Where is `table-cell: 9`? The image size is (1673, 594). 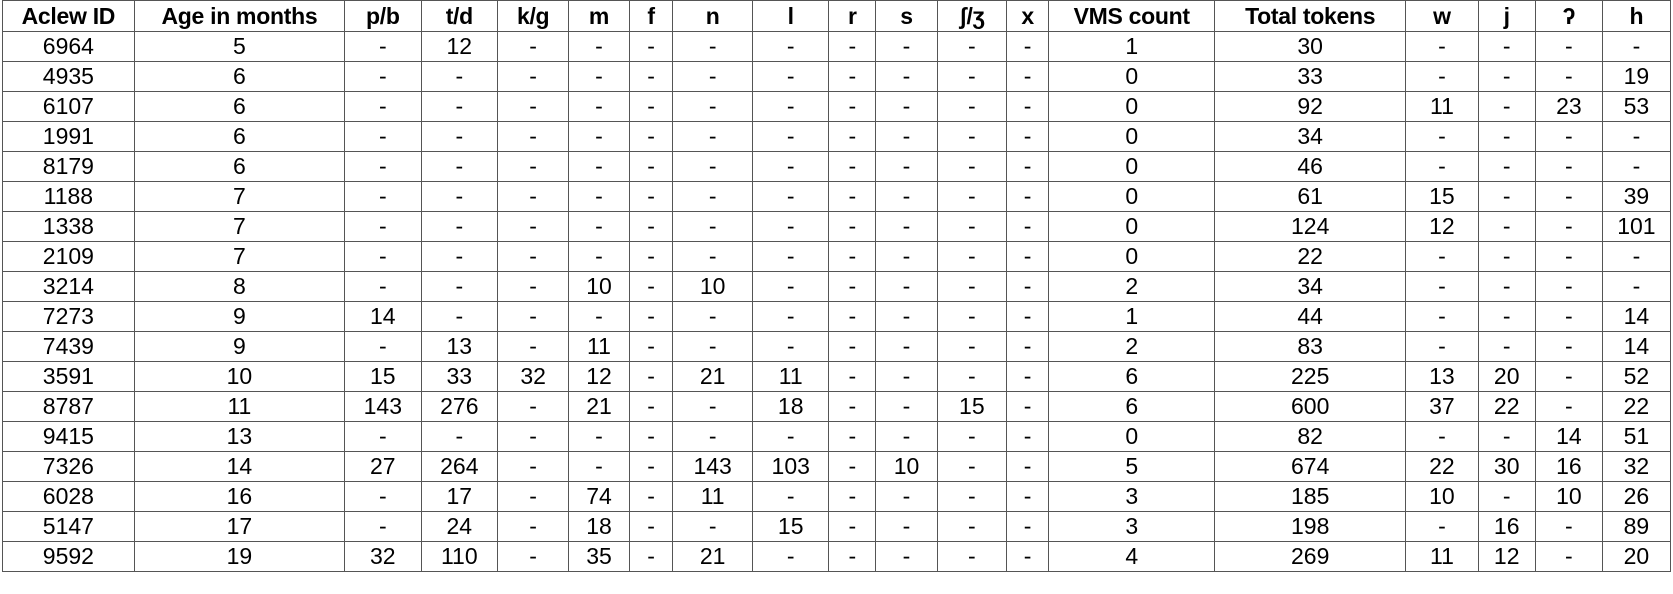
table-cell: 9 is located at coordinates (239, 346).